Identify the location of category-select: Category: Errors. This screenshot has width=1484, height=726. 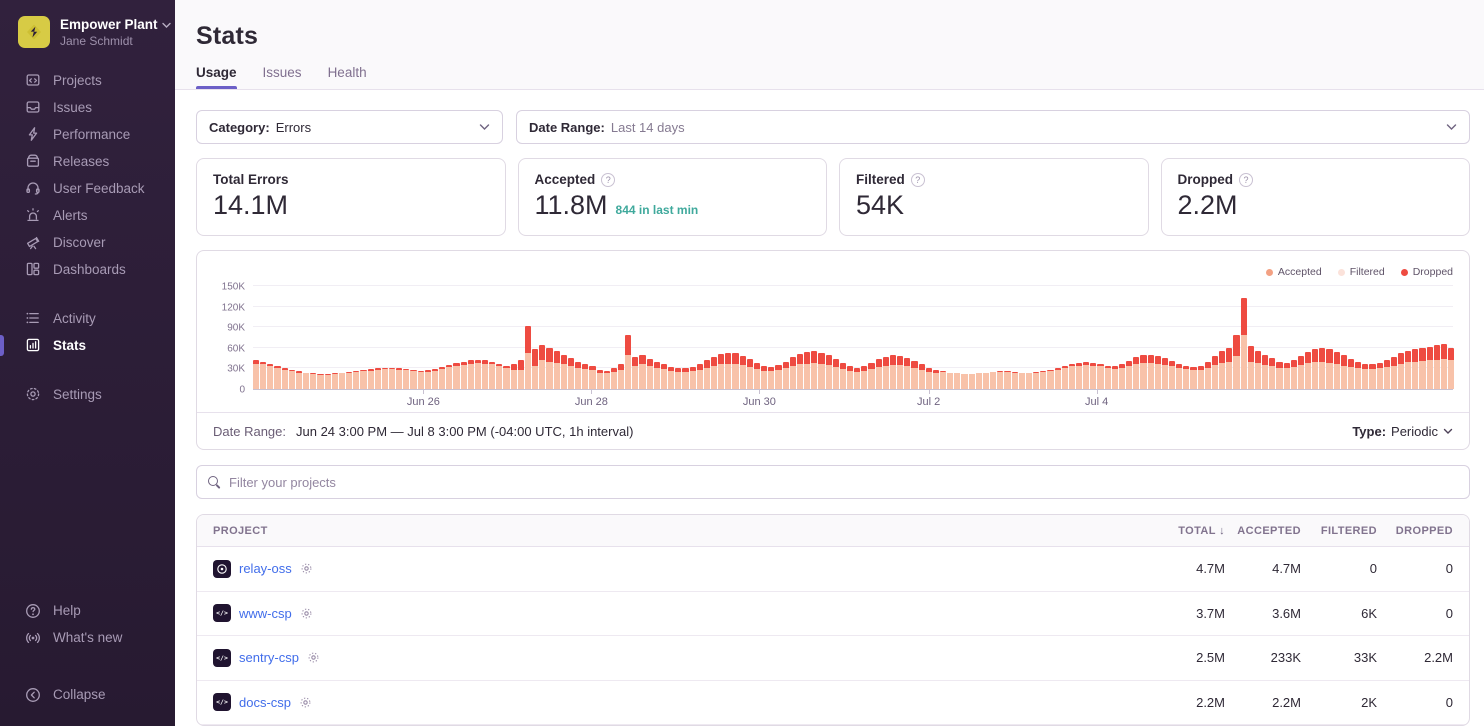
(349, 127).